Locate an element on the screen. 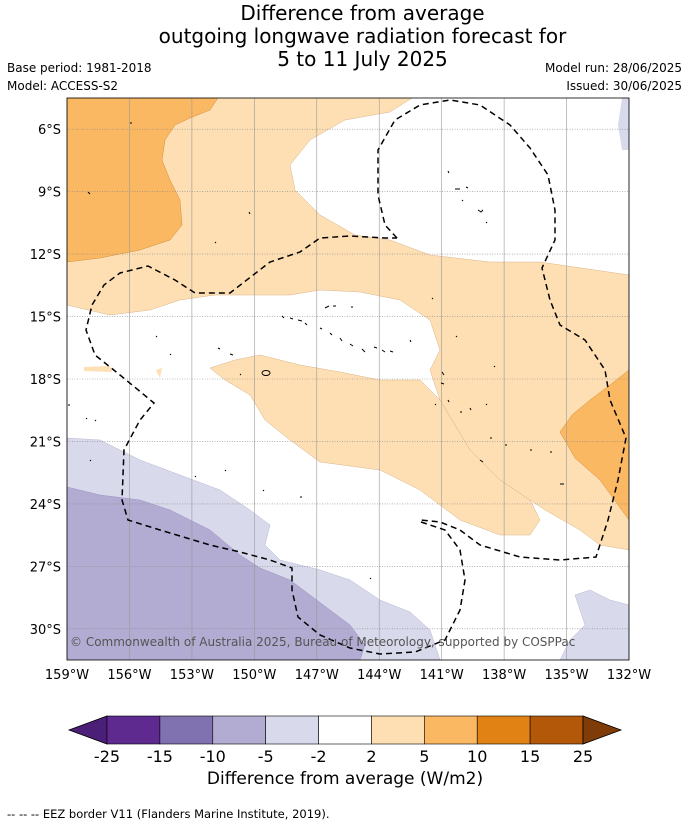  colorbar-tick-label: 25 is located at coordinates (583, 756).